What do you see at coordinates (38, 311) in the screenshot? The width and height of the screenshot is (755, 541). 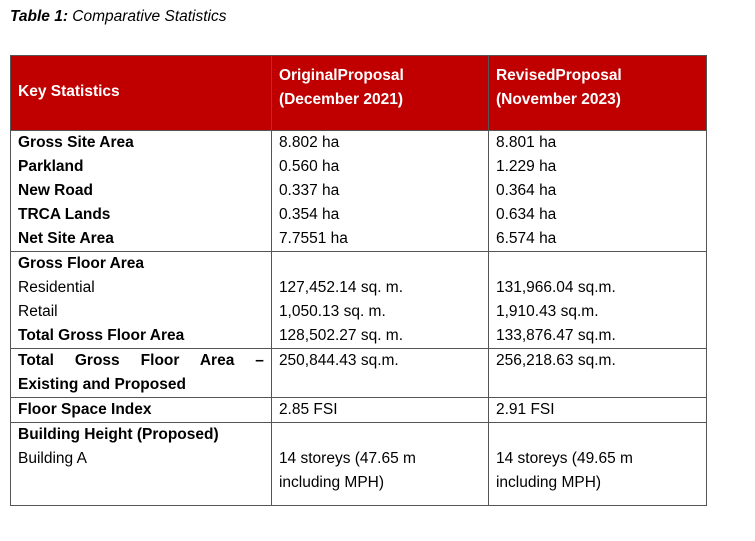 I see `label-retail: Retail` at bounding box center [38, 311].